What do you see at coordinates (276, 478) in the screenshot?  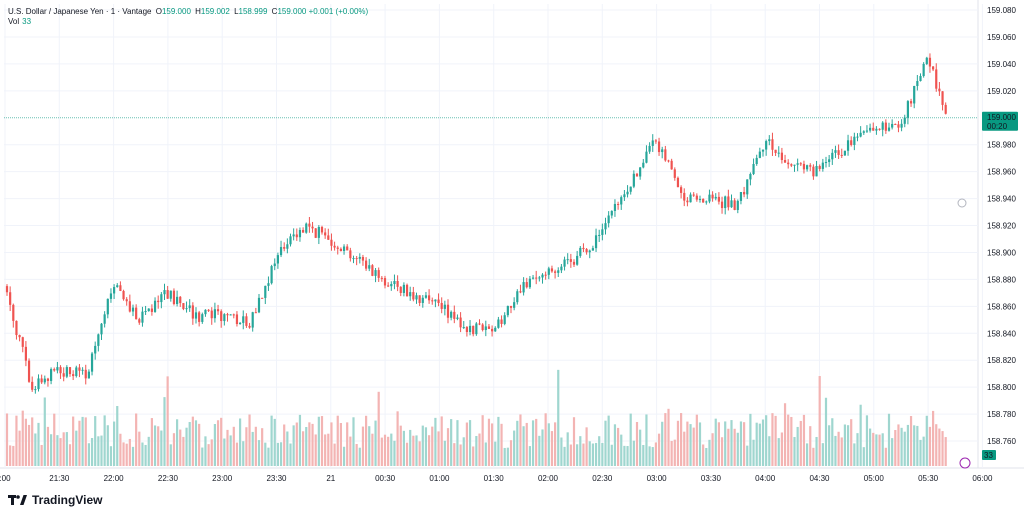 I see `time-tick-label: 23:30` at bounding box center [276, 478].